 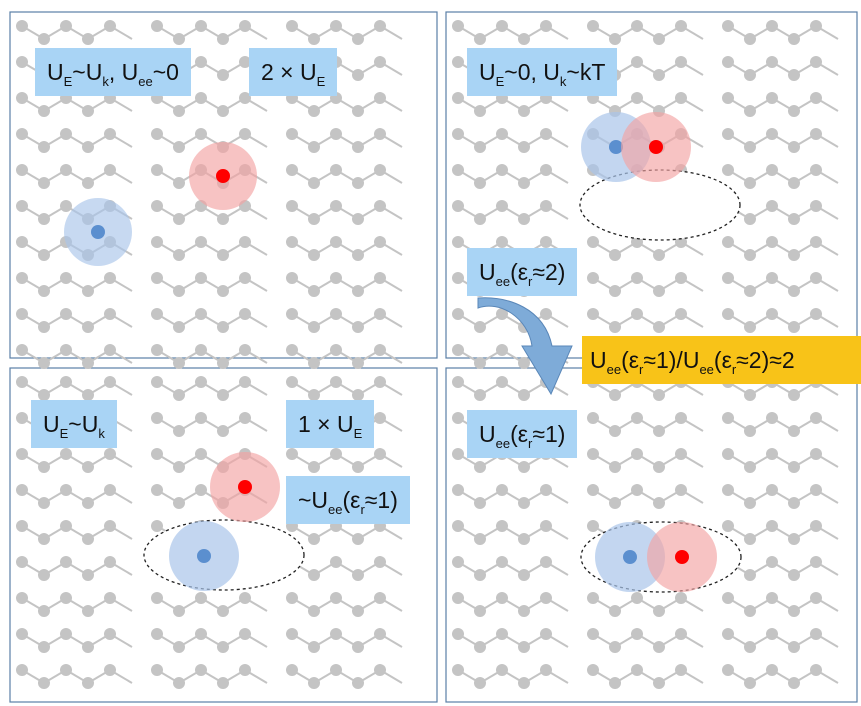 What do you see at coordinates (525, 346) in the screenshot?
I see `curved-arrow-icon` at bounding box center [525, 346].